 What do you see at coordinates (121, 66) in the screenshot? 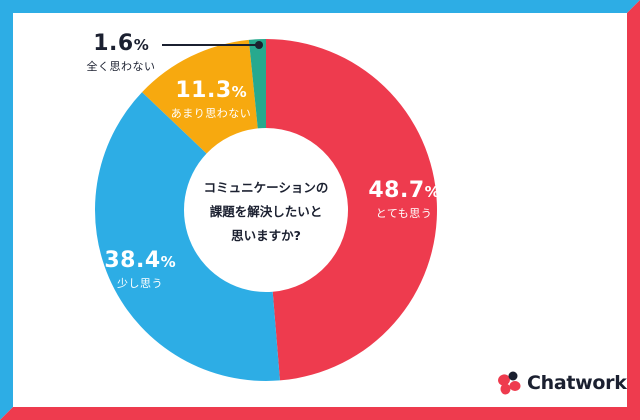
I see `label-not-at-all-text: 全く思わない` at bounding box center [121, 66].